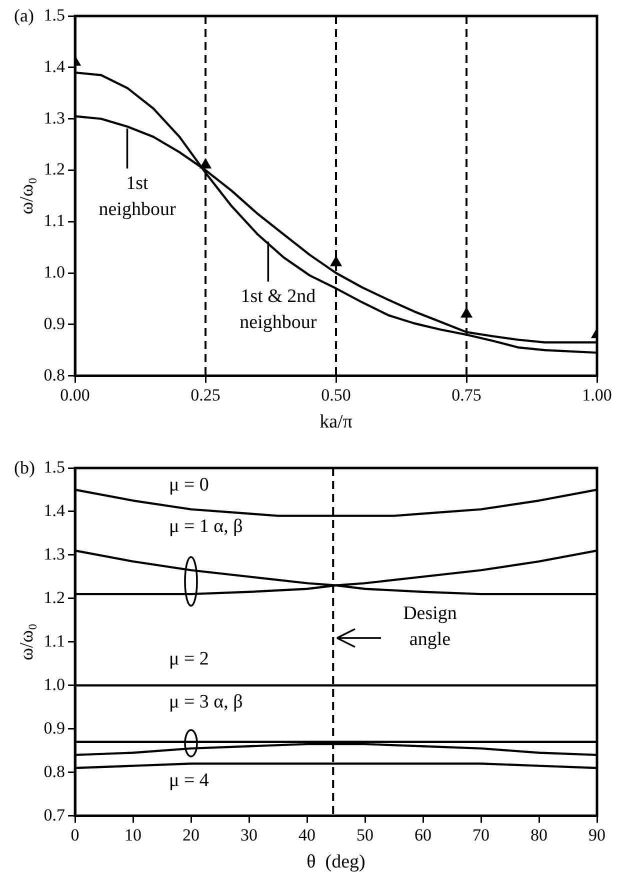 Image resolution: width=625 pixels, height=881 pixels. I want to click on x-tick-label: 20, so click(191, 834).